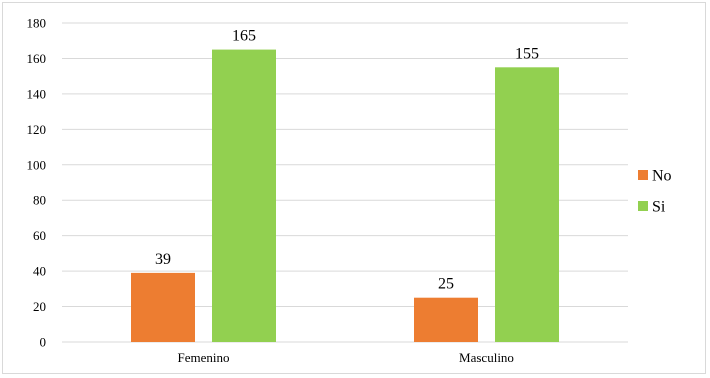 This screenshot has height=378, width=710. What do you see at coordinates (204, 357) in the screenshot?
I see `x-tick-label: Femenino` at bounding box center [204, 357].